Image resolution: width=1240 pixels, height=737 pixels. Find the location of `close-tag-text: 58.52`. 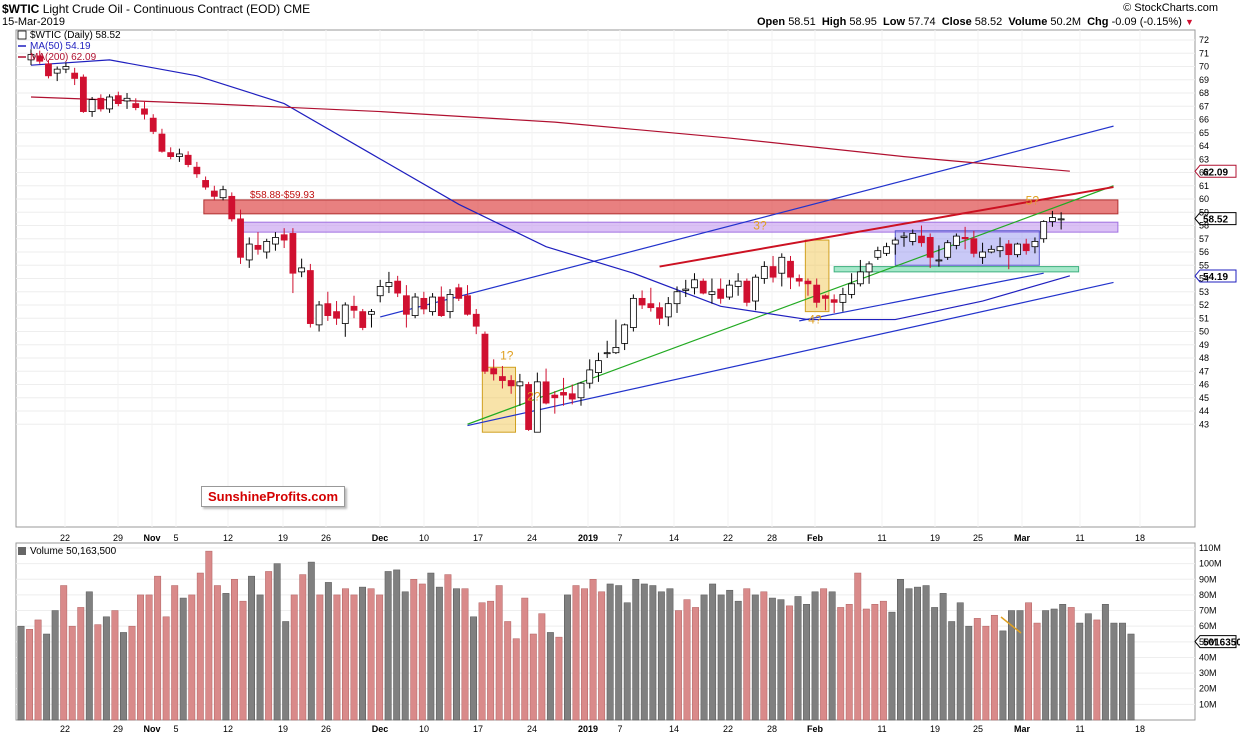

close-tag-text: 58.52 is located at coordinates (1215, 220).